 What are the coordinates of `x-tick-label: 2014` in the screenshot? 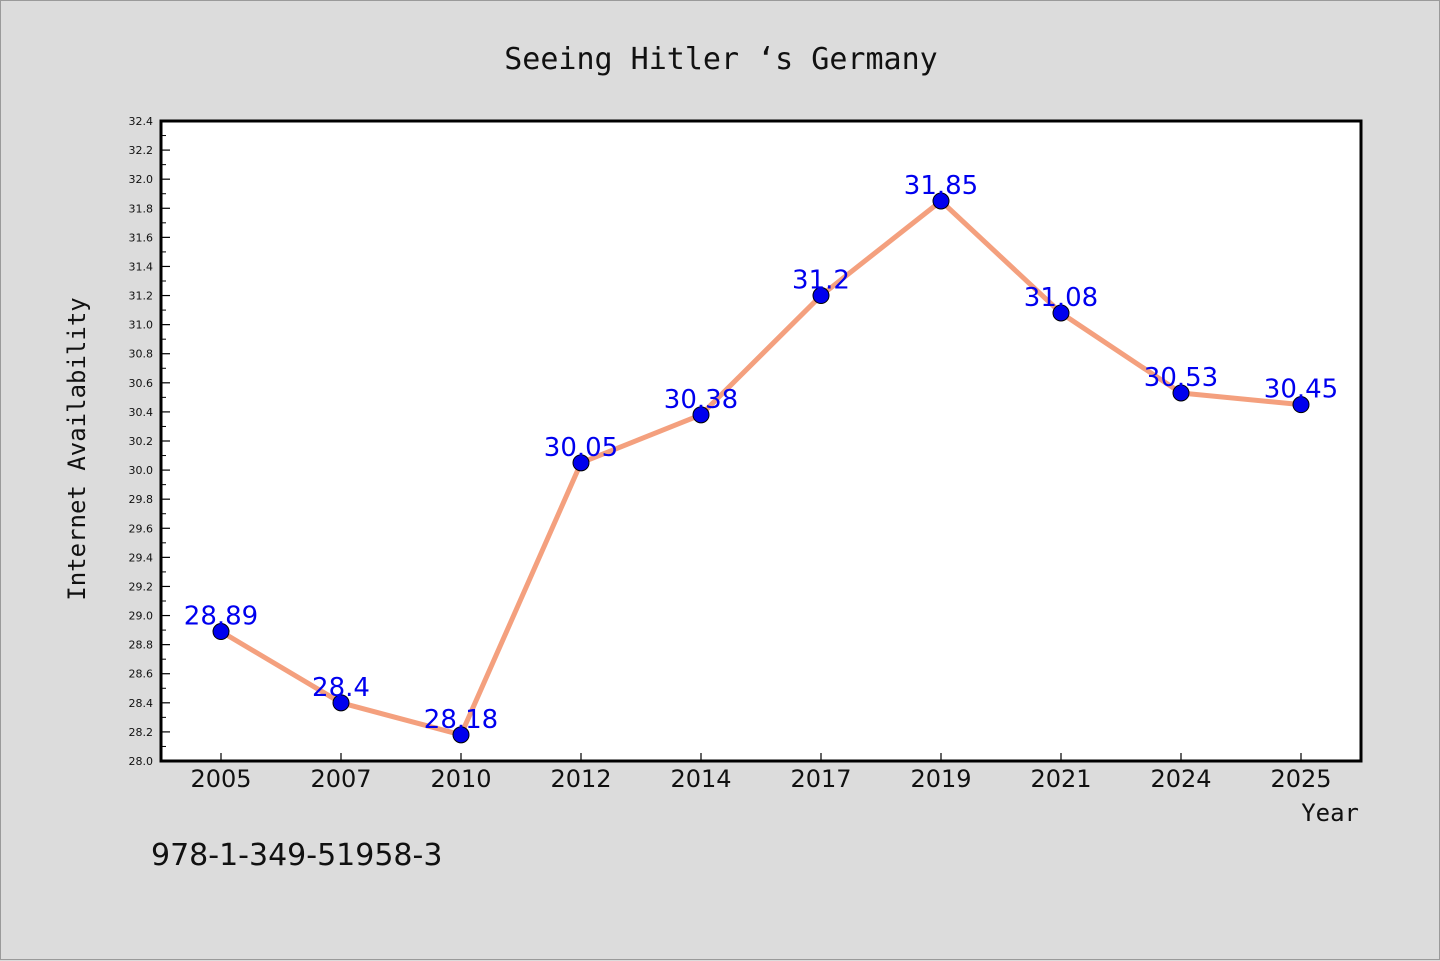 It's located at (700, 779).